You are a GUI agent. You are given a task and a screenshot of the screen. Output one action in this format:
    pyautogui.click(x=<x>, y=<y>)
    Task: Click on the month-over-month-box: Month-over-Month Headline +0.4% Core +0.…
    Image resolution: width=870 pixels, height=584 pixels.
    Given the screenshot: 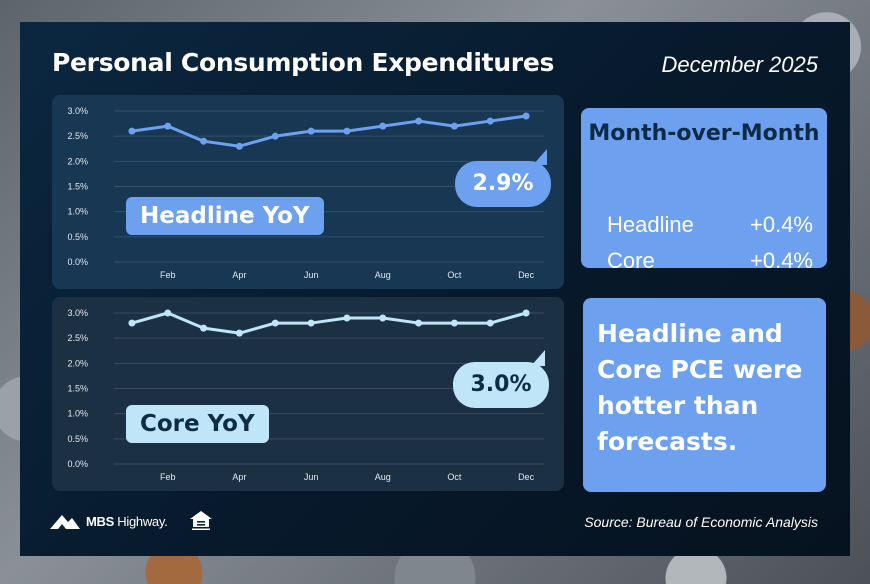 What is the action you would take?
    pyautogui.click(x=704, y=190)
    